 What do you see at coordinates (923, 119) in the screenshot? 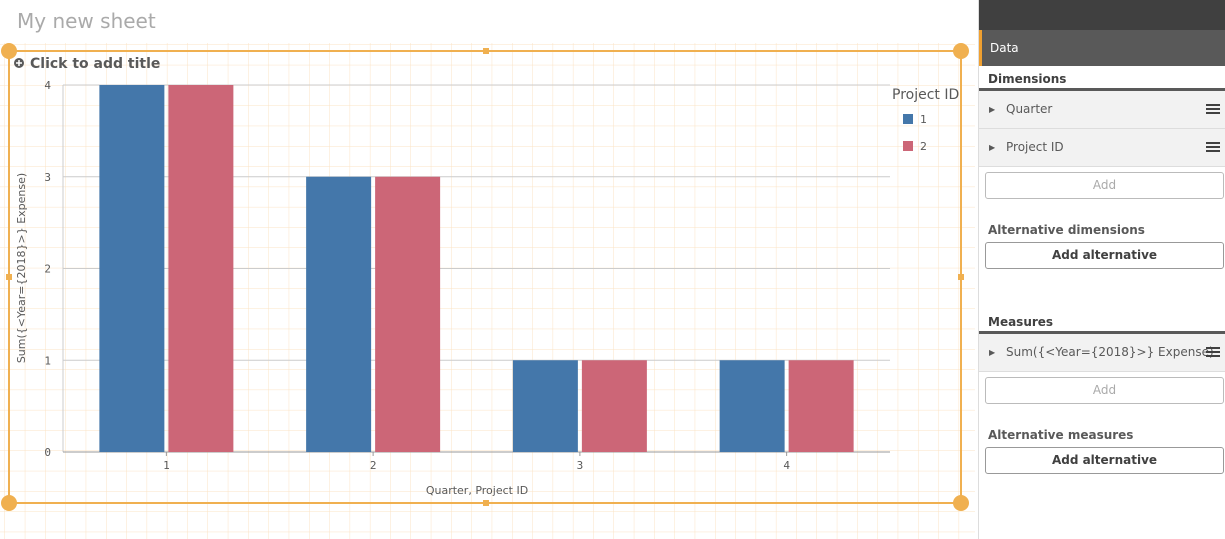
I see `legend-label: 1` at bounding box center [923, 119].